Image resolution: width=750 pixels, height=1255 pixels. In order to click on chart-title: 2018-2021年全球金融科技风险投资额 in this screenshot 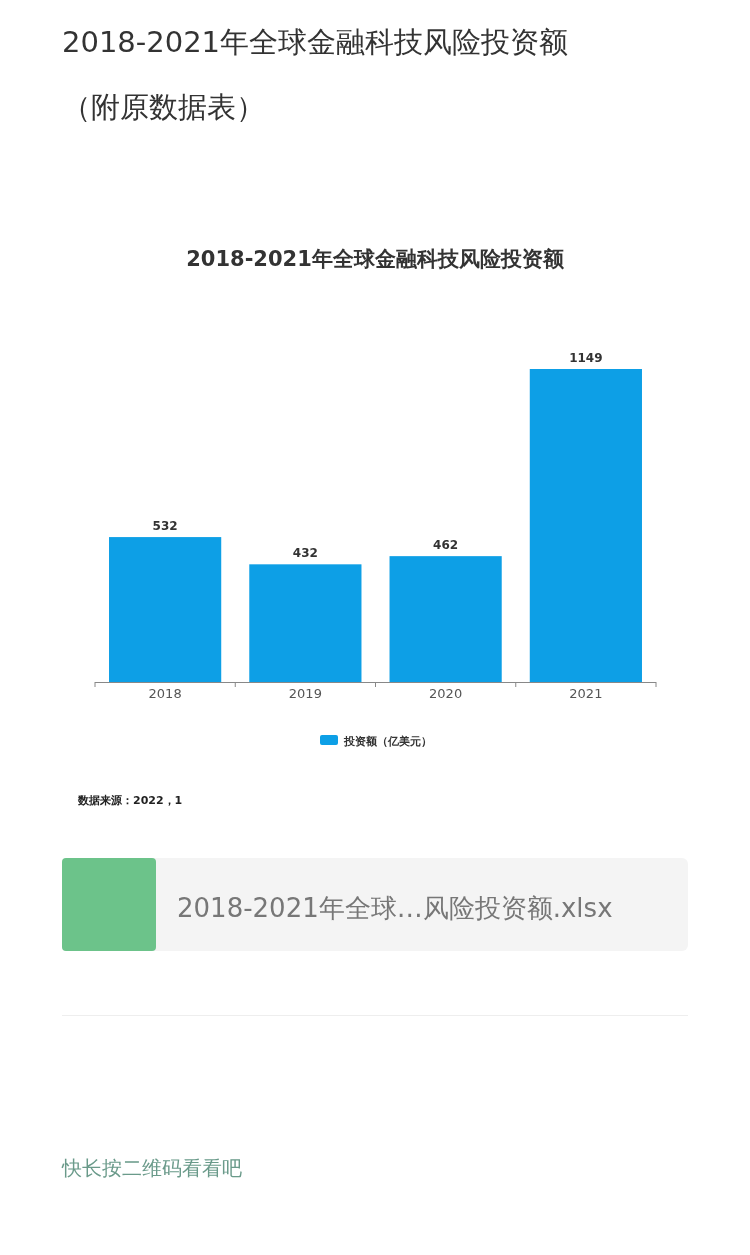, I will do `click(375, 259)`.